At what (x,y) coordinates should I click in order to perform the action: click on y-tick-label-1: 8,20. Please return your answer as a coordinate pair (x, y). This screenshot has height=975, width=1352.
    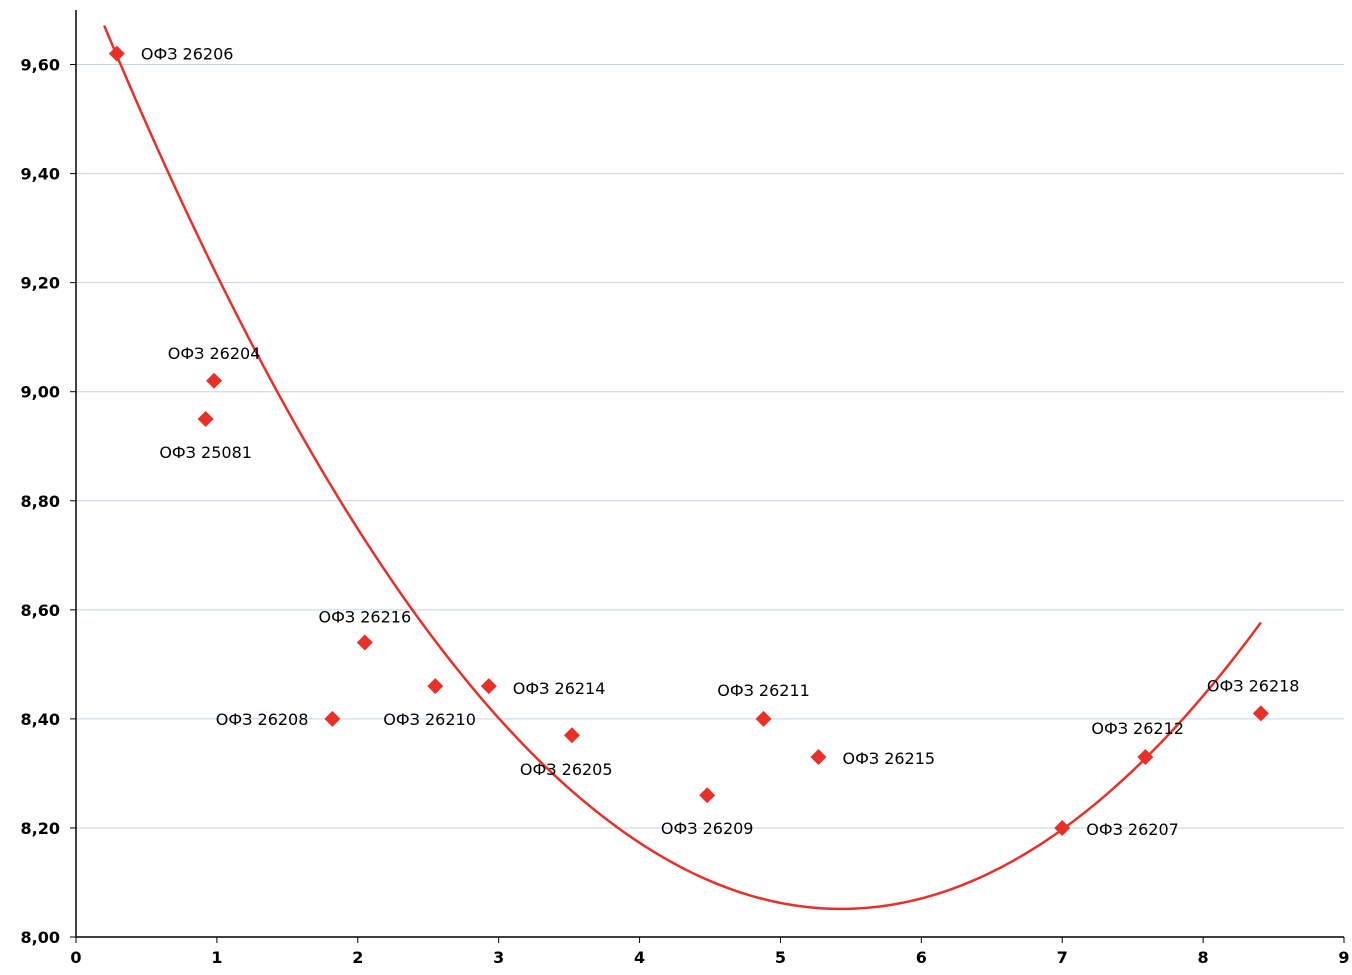
    Looking at the image, I should click on (40, 828).